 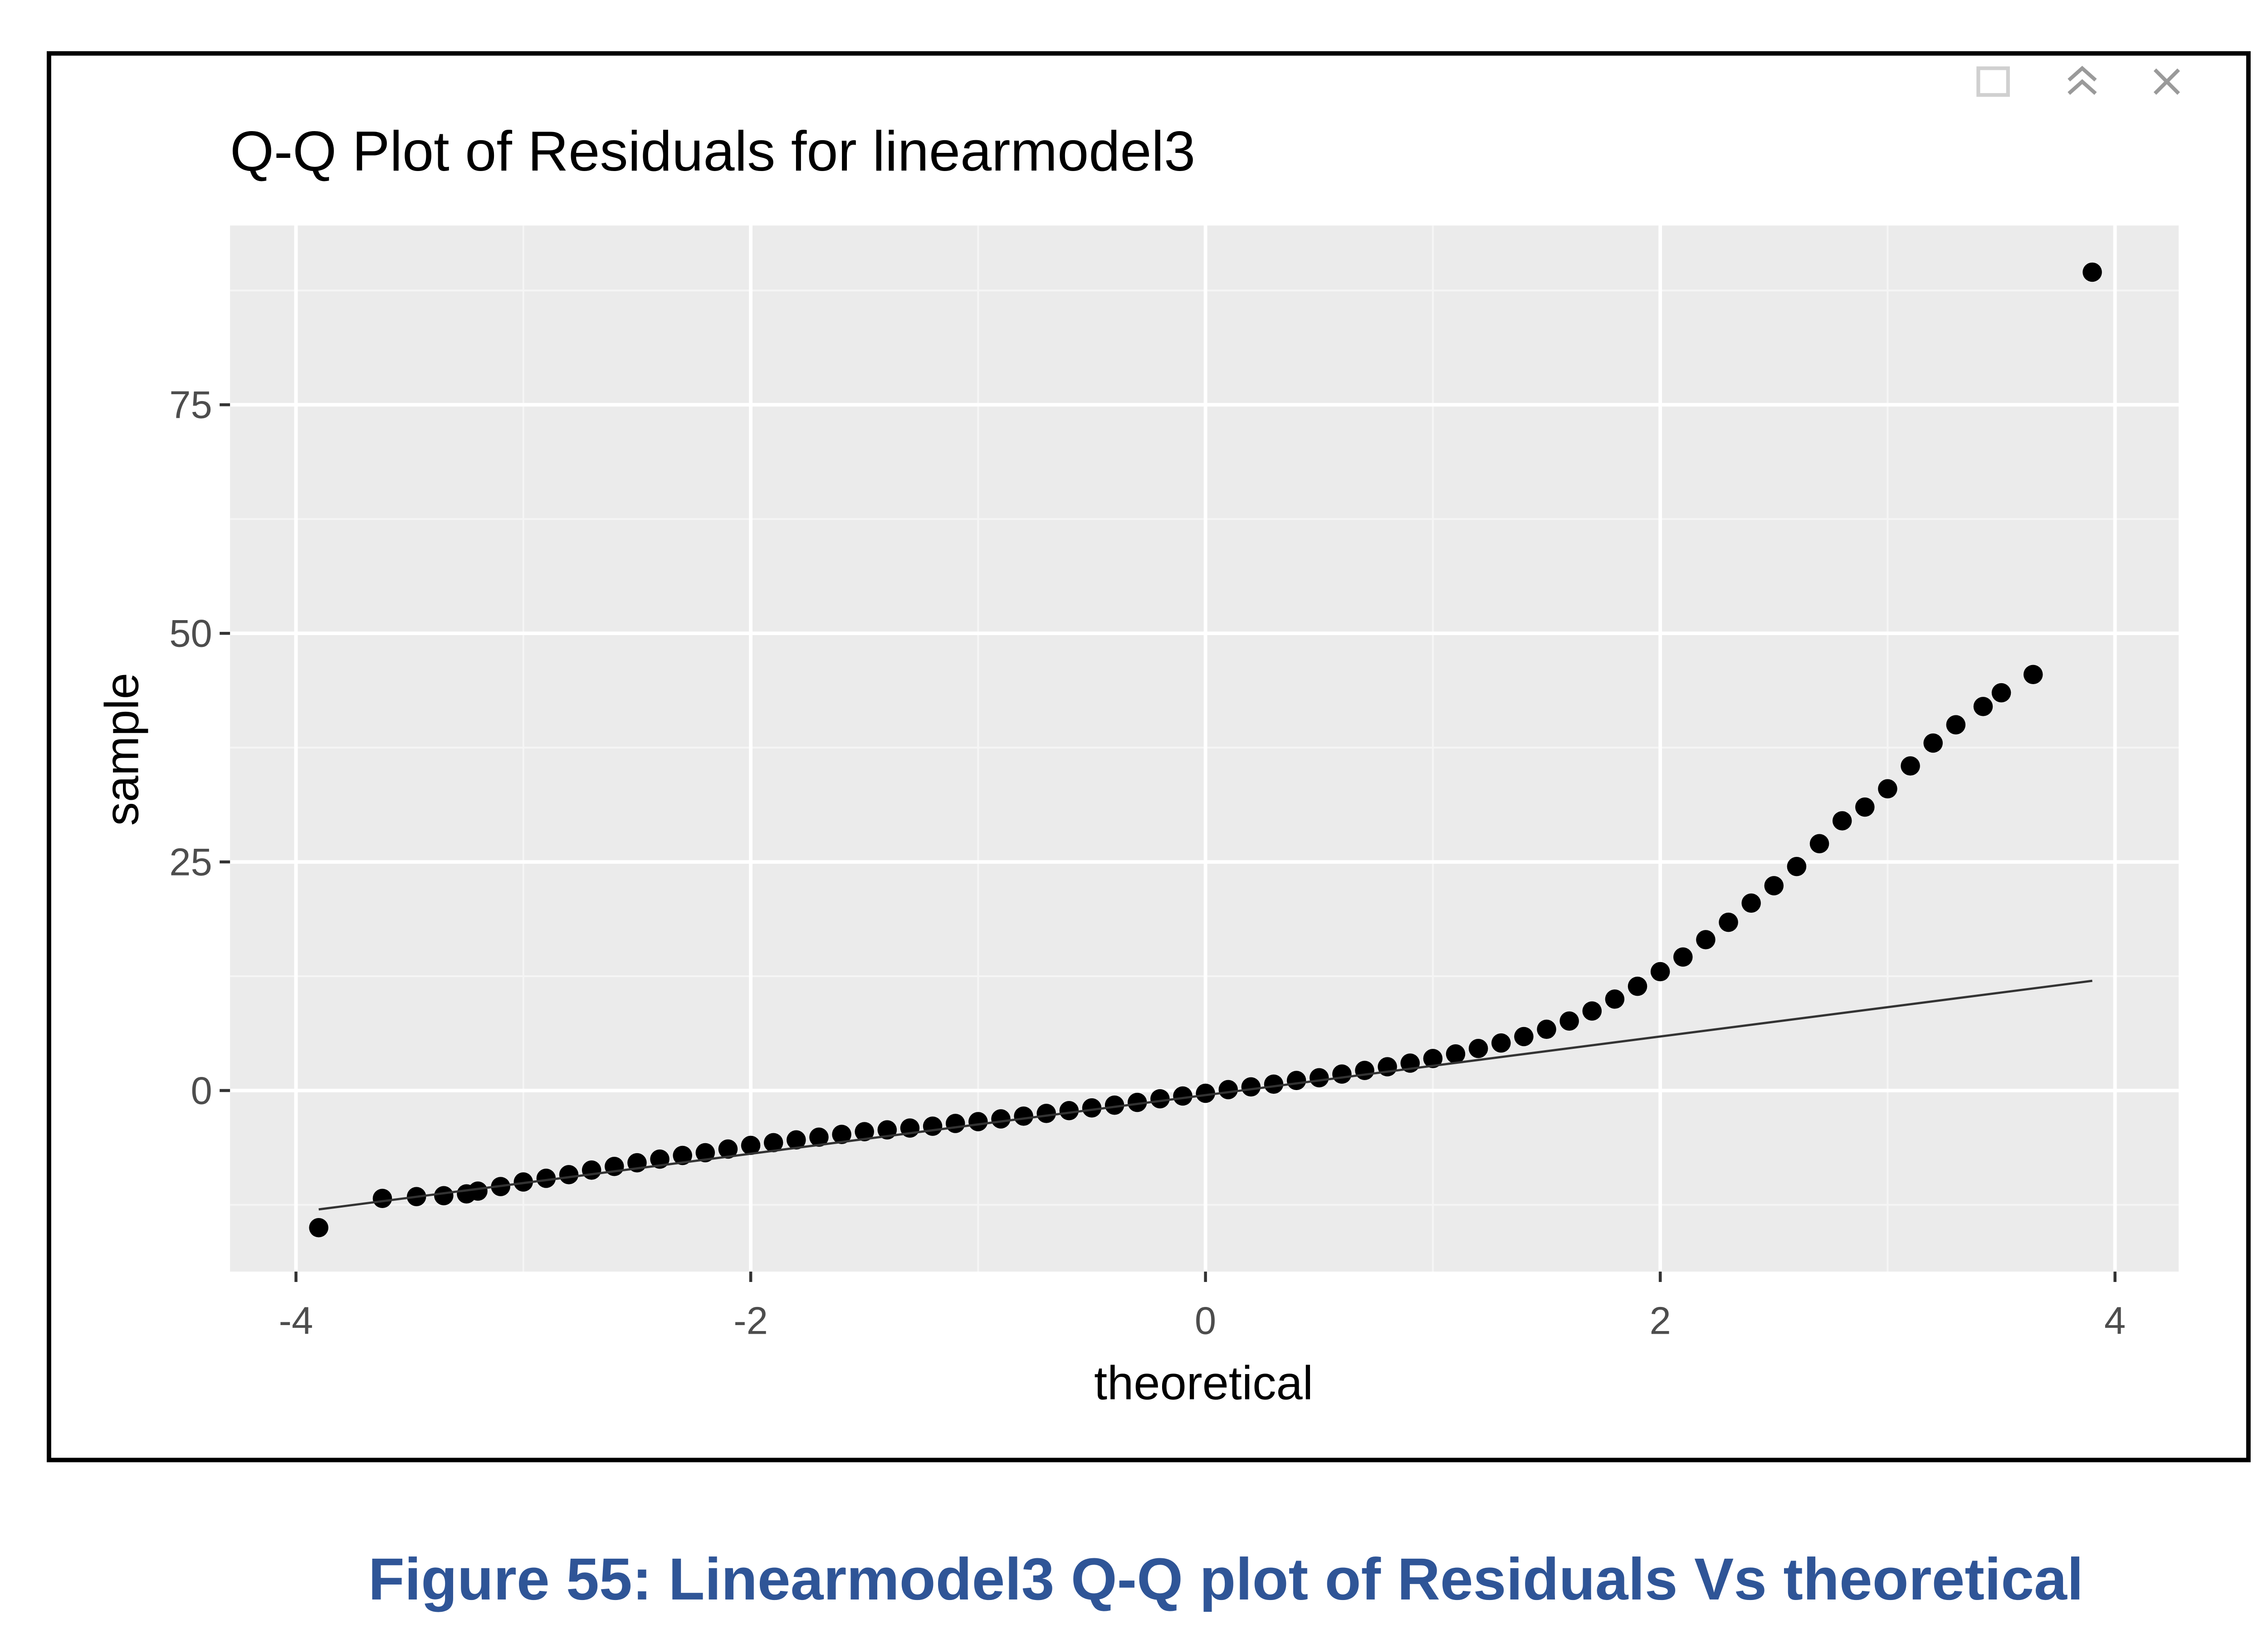 I want to click on y-tick-label: 0, so click(x=202, y=1090).